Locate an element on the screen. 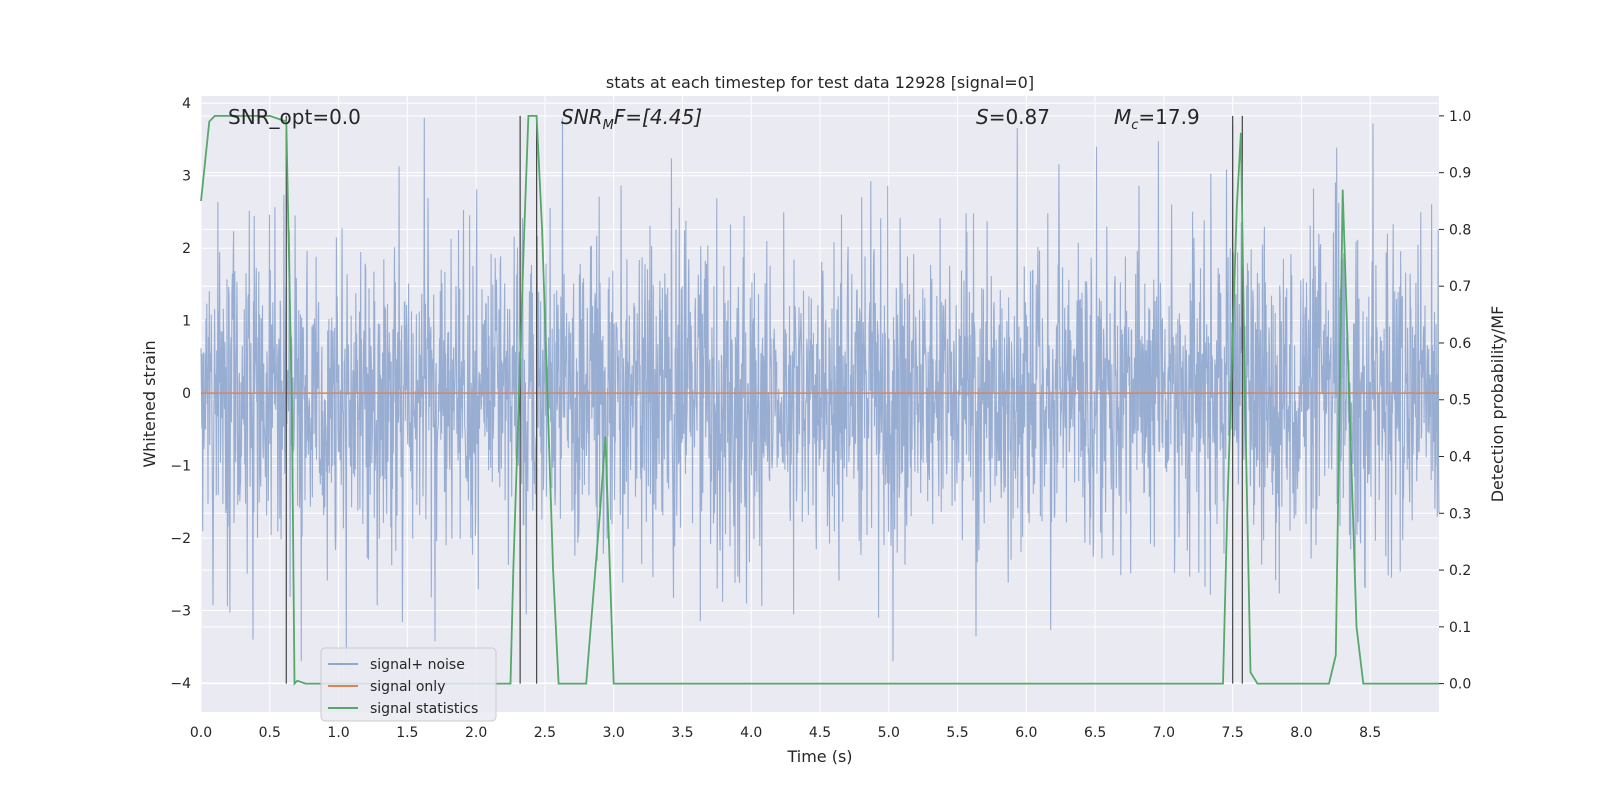  x-tick-label: 7.5 is located at coordinates (1233, 733).